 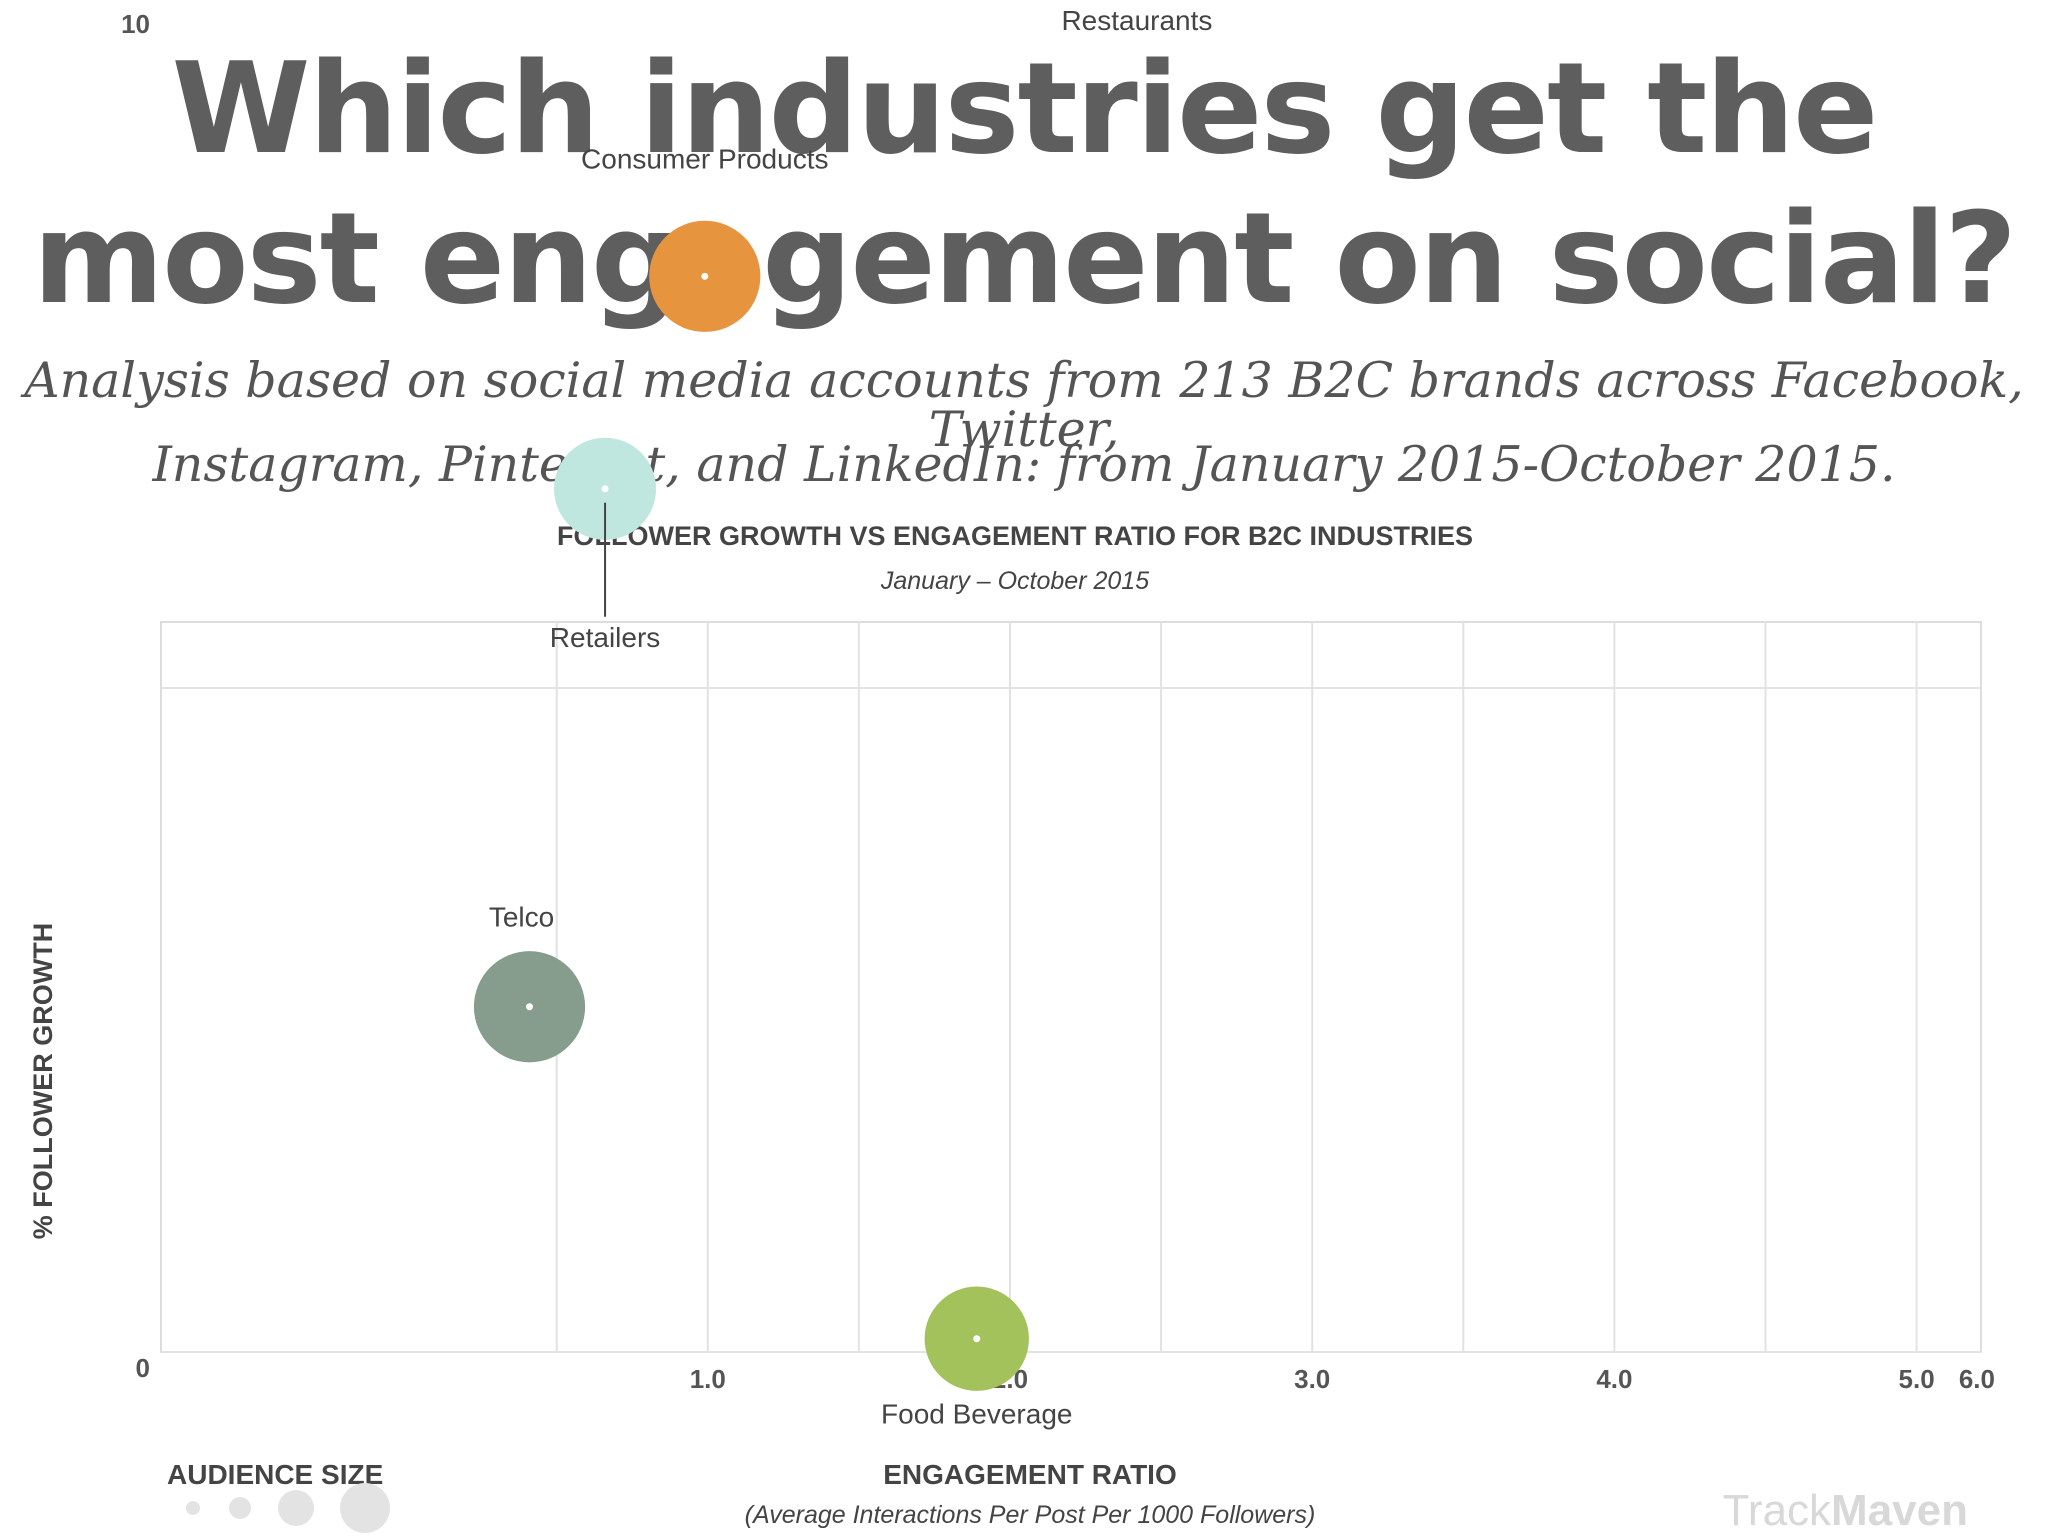 I want to click on size-legend, so click(x=288, y=1508).